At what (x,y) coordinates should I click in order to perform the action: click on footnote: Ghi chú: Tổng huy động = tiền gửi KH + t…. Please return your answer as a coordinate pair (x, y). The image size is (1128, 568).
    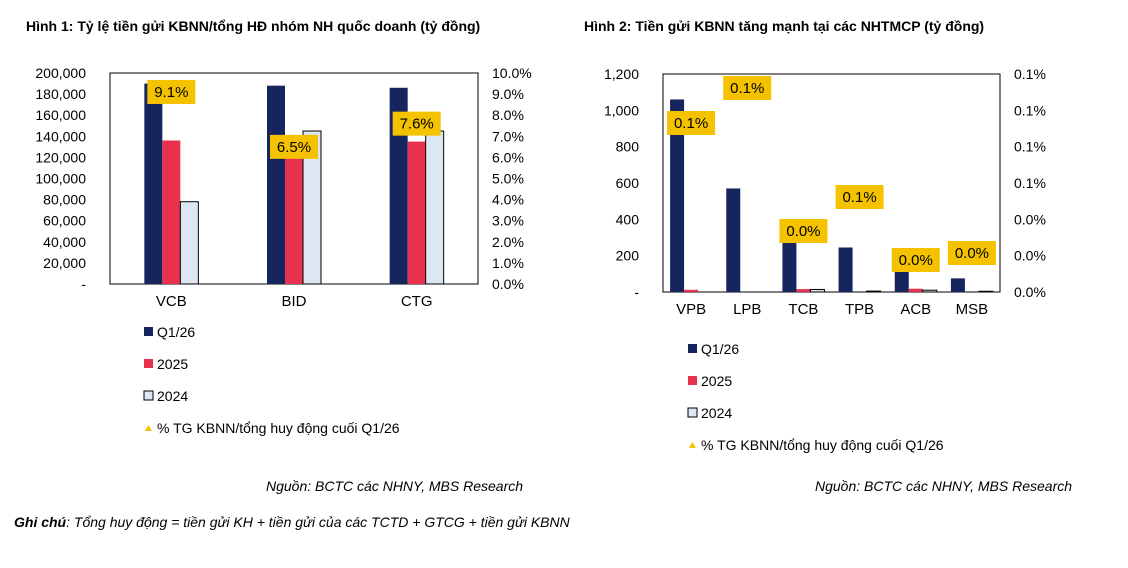
    Looking at the image, I should click on (292, 522).